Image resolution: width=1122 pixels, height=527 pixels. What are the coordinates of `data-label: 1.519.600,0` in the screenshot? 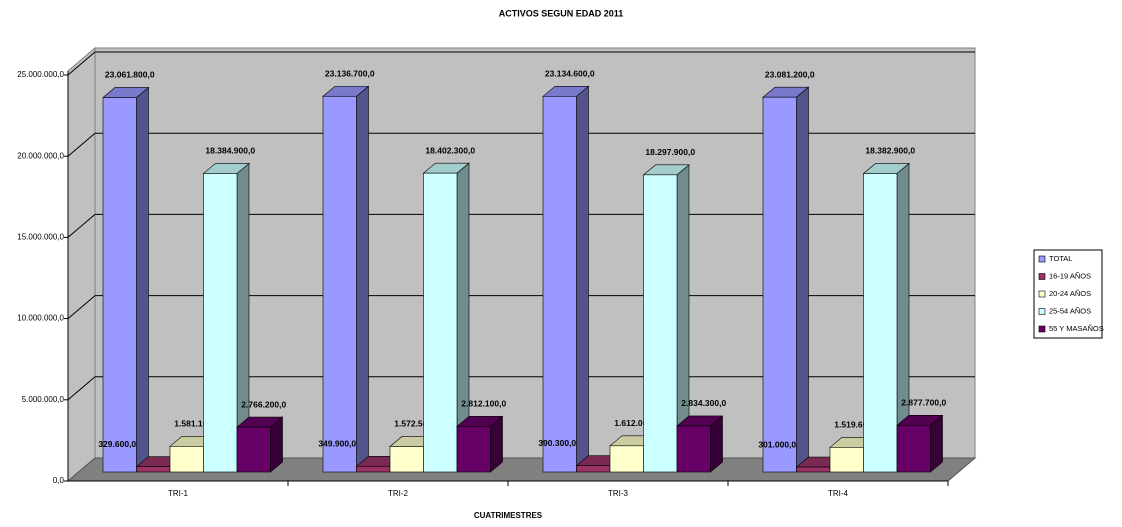 It's located at (856, 425).